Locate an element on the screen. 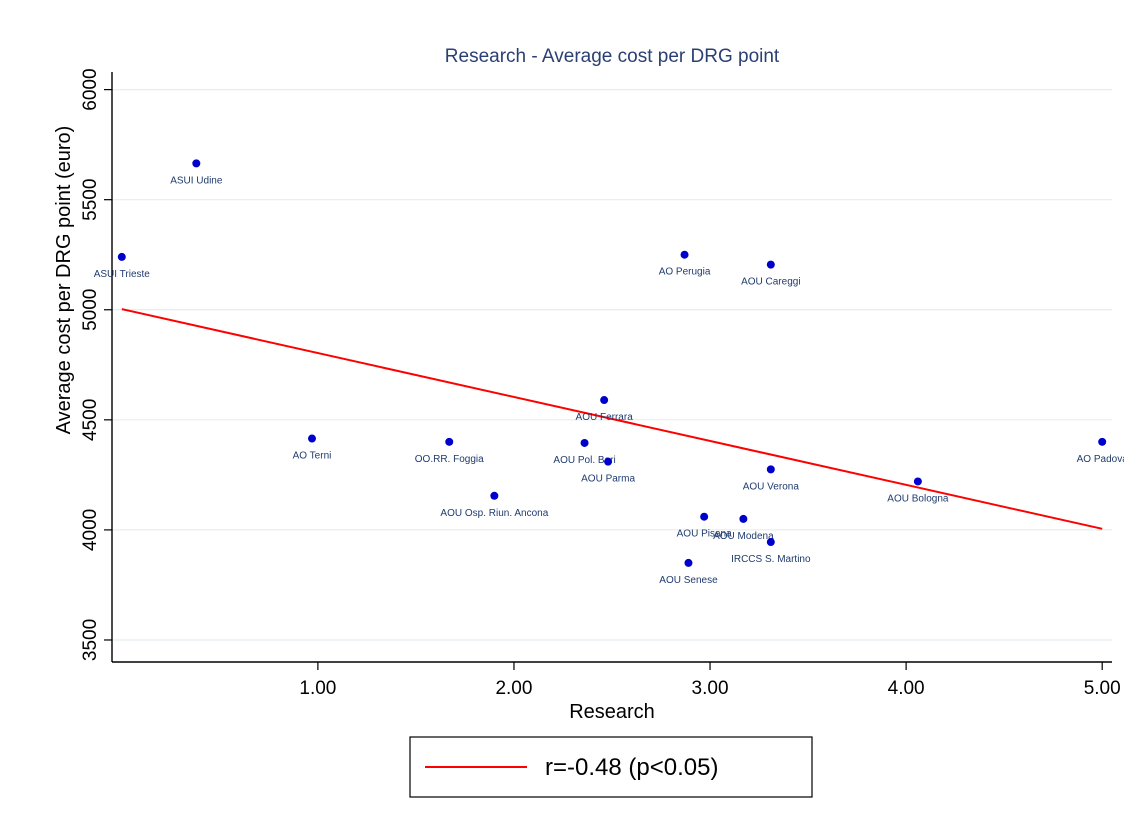 This screenshot has height=822, width=1124. point-label: AOU Ferrara is located at coordinates (605, 417).